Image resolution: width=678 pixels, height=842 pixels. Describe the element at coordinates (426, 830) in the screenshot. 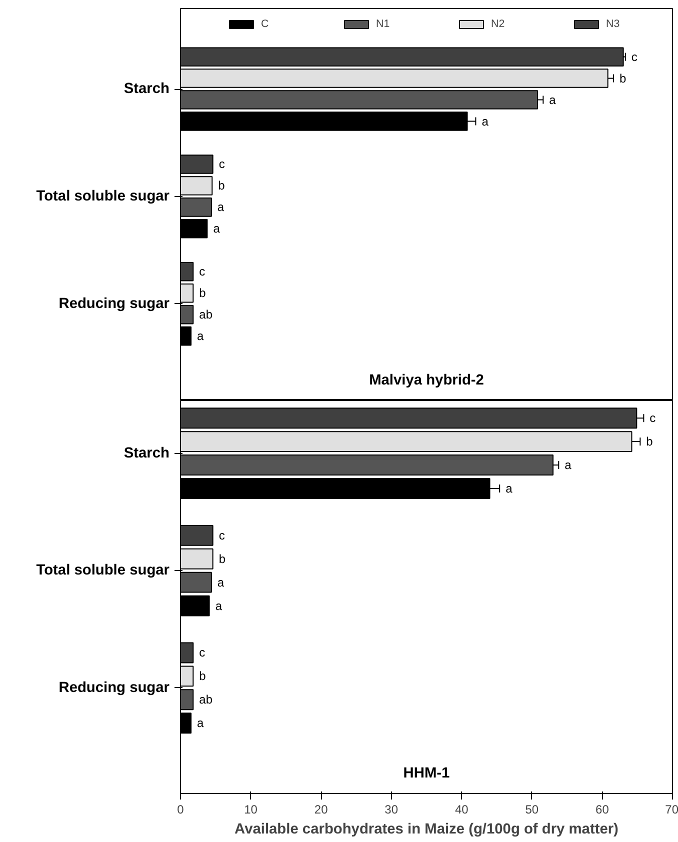

I see `x-axis-title: Available carbohydrates in Maize (g/100g of dry matter)` at that location.